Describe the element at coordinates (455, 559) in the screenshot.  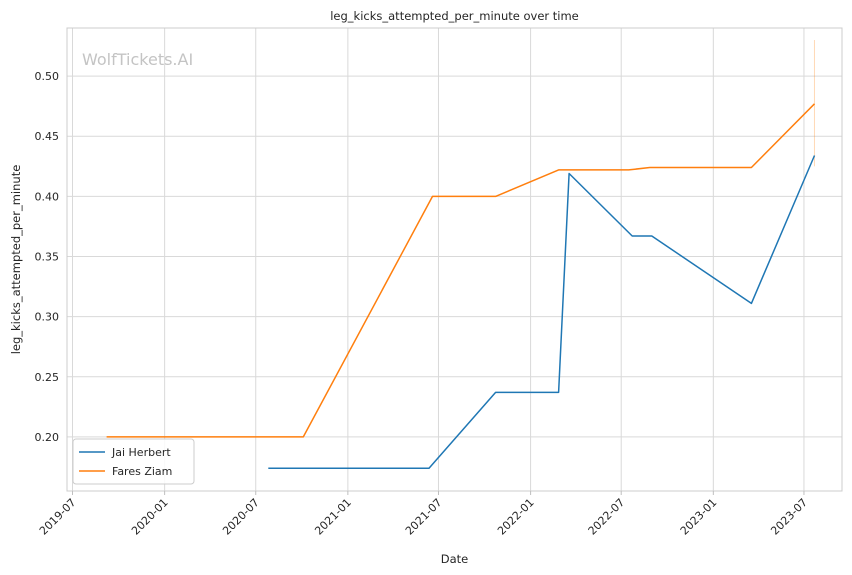
I see `x-axis-title: Date` at that location.